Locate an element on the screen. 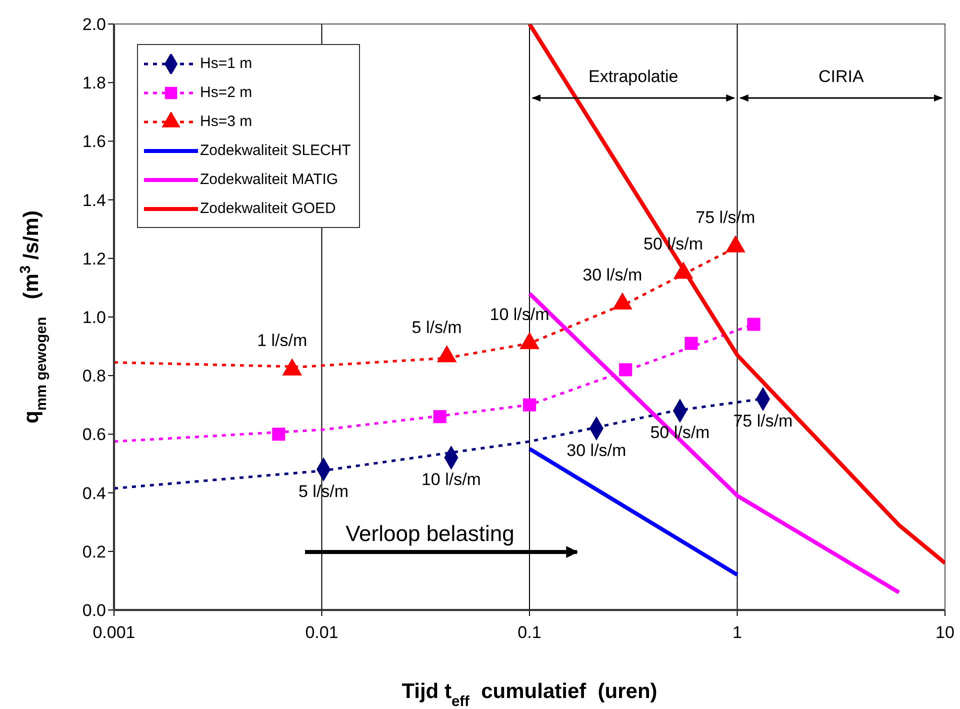  y-tick-label: 1.0 is located at coordinates (94, 318).